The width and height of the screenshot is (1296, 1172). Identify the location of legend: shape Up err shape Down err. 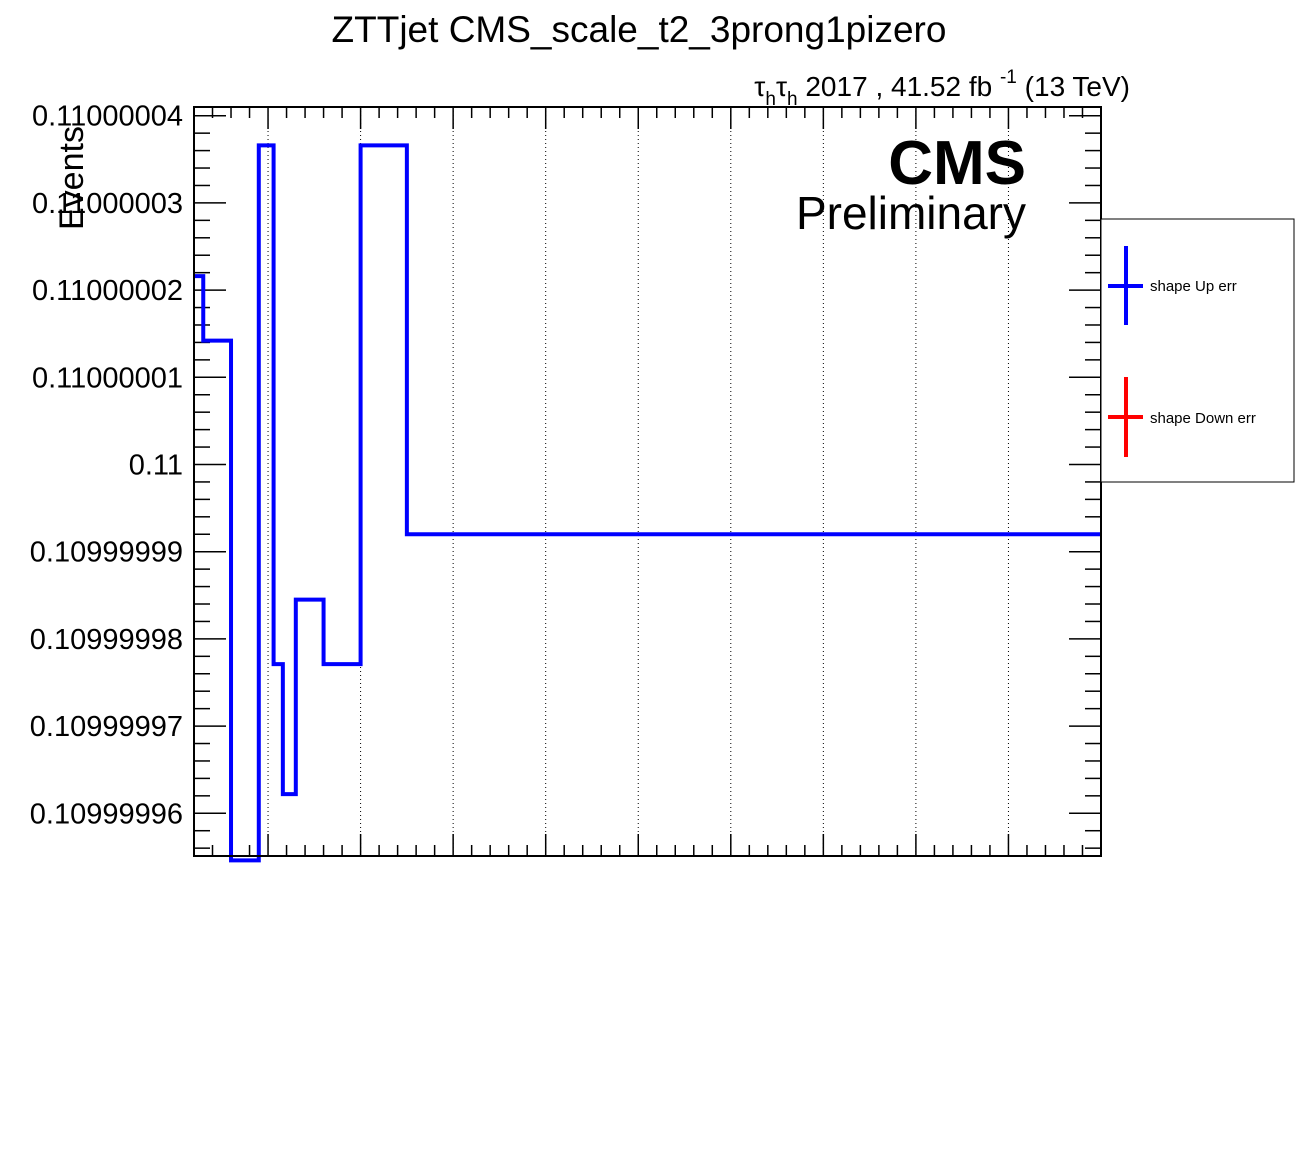
(1197, 350).